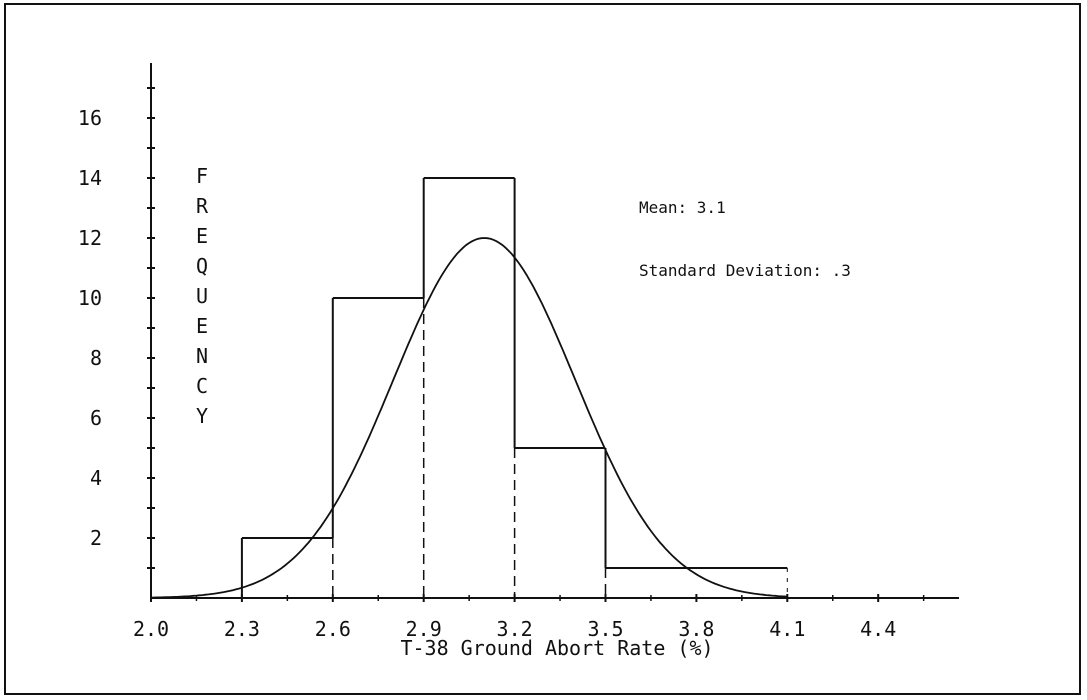 This screenshot has width=1087, height=700. Describe the element at coordinates (745, 270) in the screenshot. I see `std-dev-annotation: Standard Deviation: .3` at that location.